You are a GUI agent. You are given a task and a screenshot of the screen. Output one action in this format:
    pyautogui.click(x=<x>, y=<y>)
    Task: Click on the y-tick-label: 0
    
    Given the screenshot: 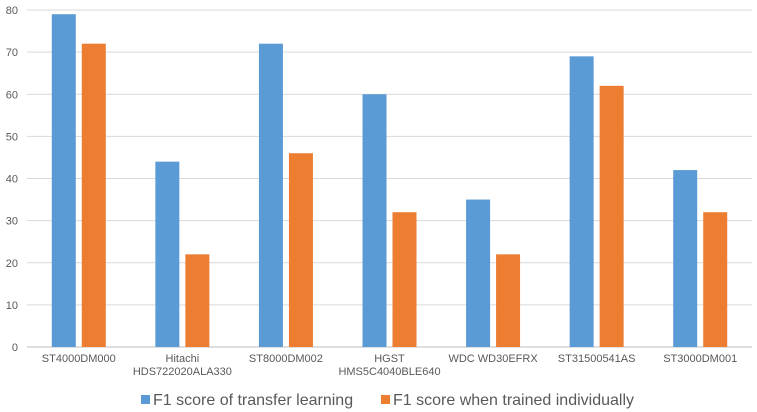 What is the action you would take?
    pyautogui.click(x=15, y=348)
    